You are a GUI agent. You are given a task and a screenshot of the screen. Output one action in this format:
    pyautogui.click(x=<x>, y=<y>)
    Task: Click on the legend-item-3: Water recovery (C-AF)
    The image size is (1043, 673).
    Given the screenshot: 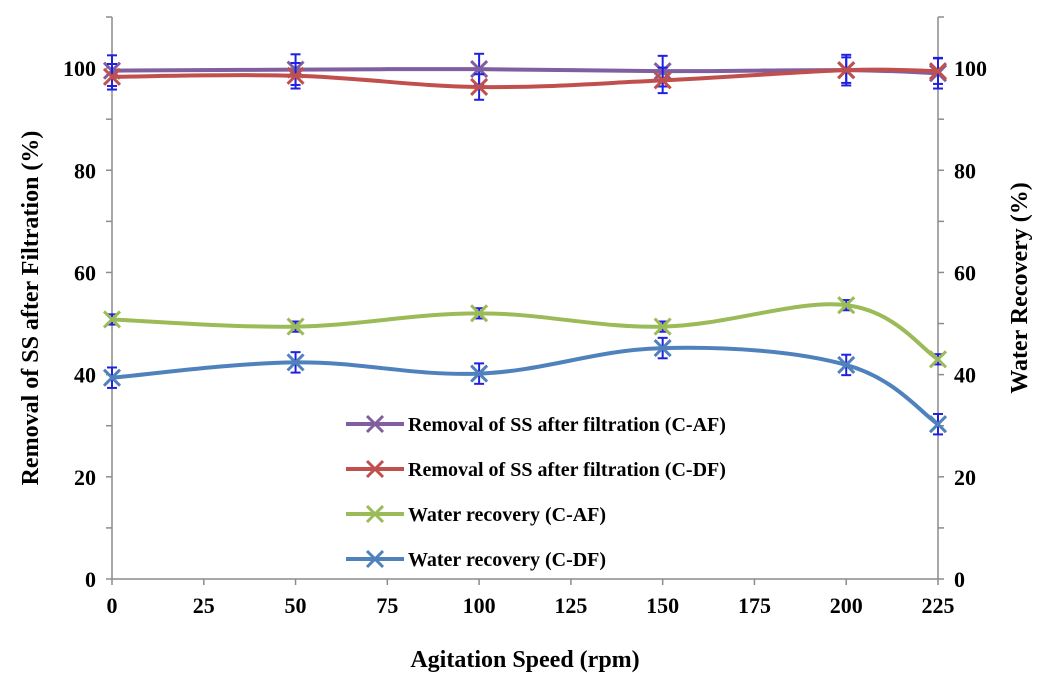 What is the action you would take?
    pyautogui.click(x=476, y=515)
    